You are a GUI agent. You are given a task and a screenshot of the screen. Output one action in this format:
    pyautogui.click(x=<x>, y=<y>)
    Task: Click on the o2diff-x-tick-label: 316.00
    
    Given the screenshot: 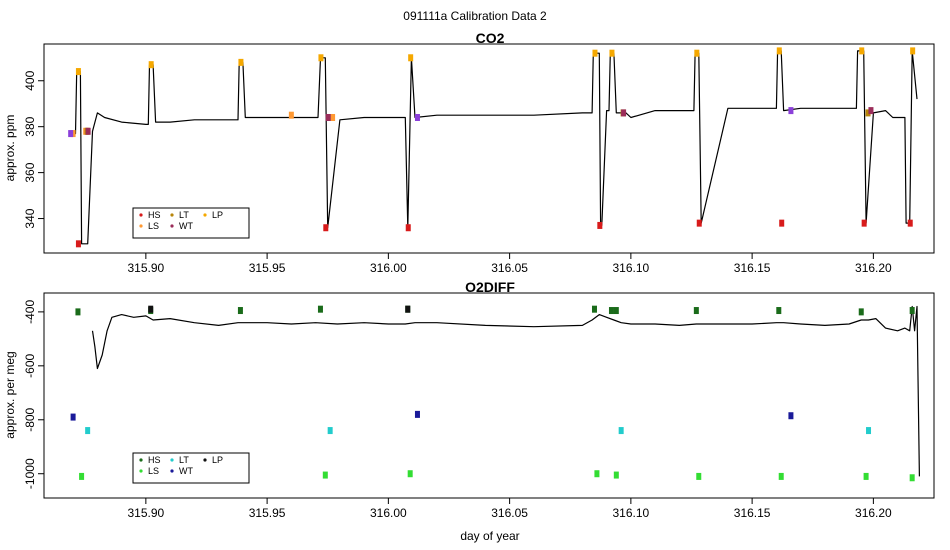 What is the action you would take?
    pyautogui.click(x=388, y=513)
    